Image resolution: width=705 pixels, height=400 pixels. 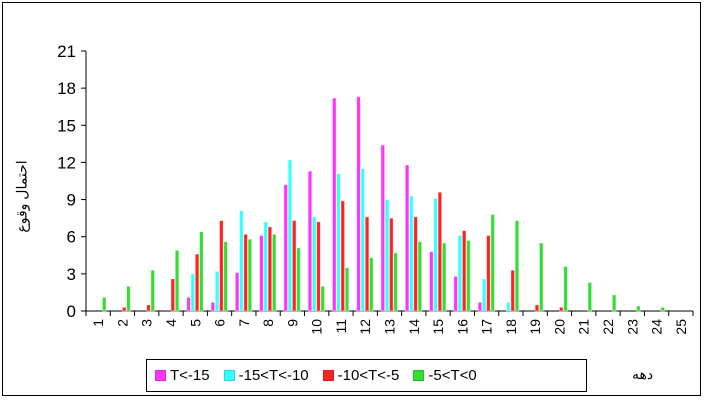 I want to click on x-tick-label: 1, so click(x=98, y=323).